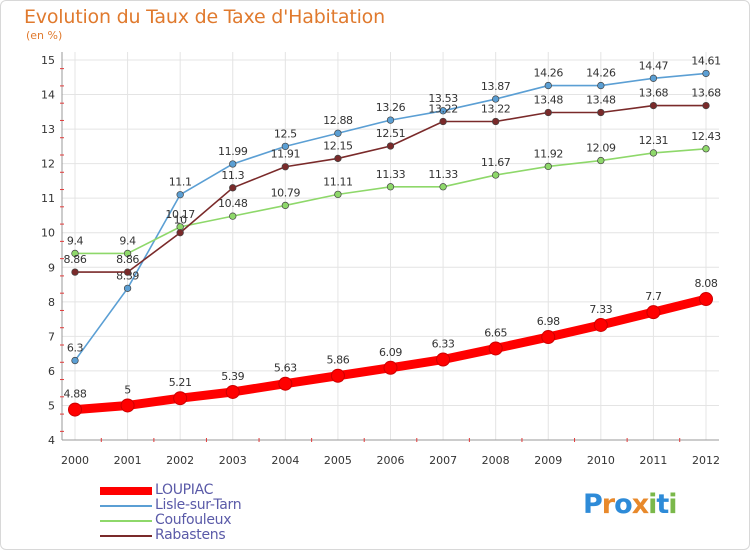  I want to click on data-label: 8.08, so click(706, 283).